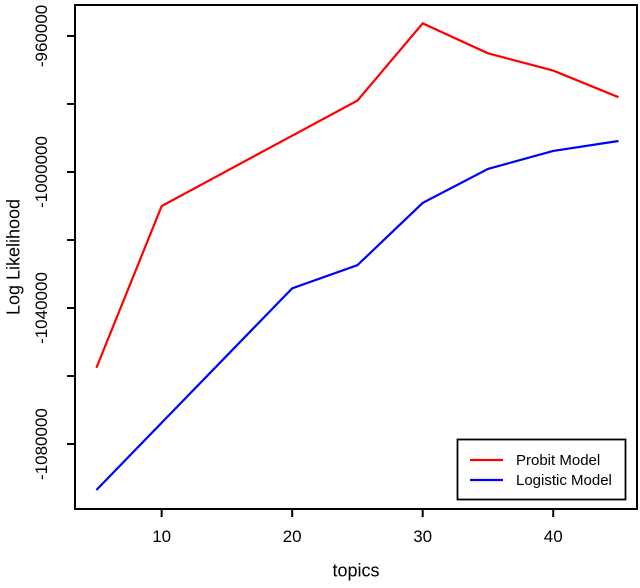 The image size is (640, 588). What do you see at coordinates (422, 536) in the screenshot?
I see `x-tick-label: 30` at bounding box center [422, 536].